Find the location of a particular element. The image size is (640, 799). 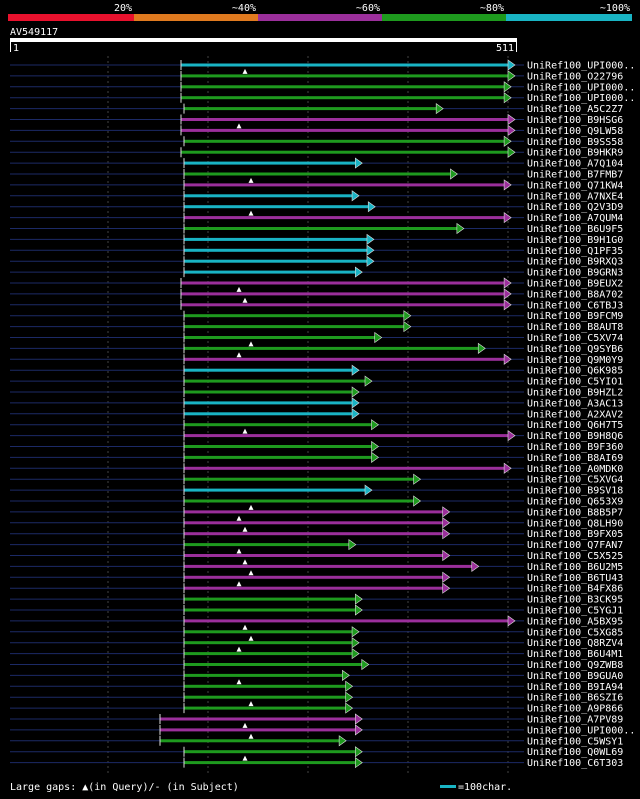

hit-row: UniRef100_B9H8Q6 is located at coordinates (316, 435).